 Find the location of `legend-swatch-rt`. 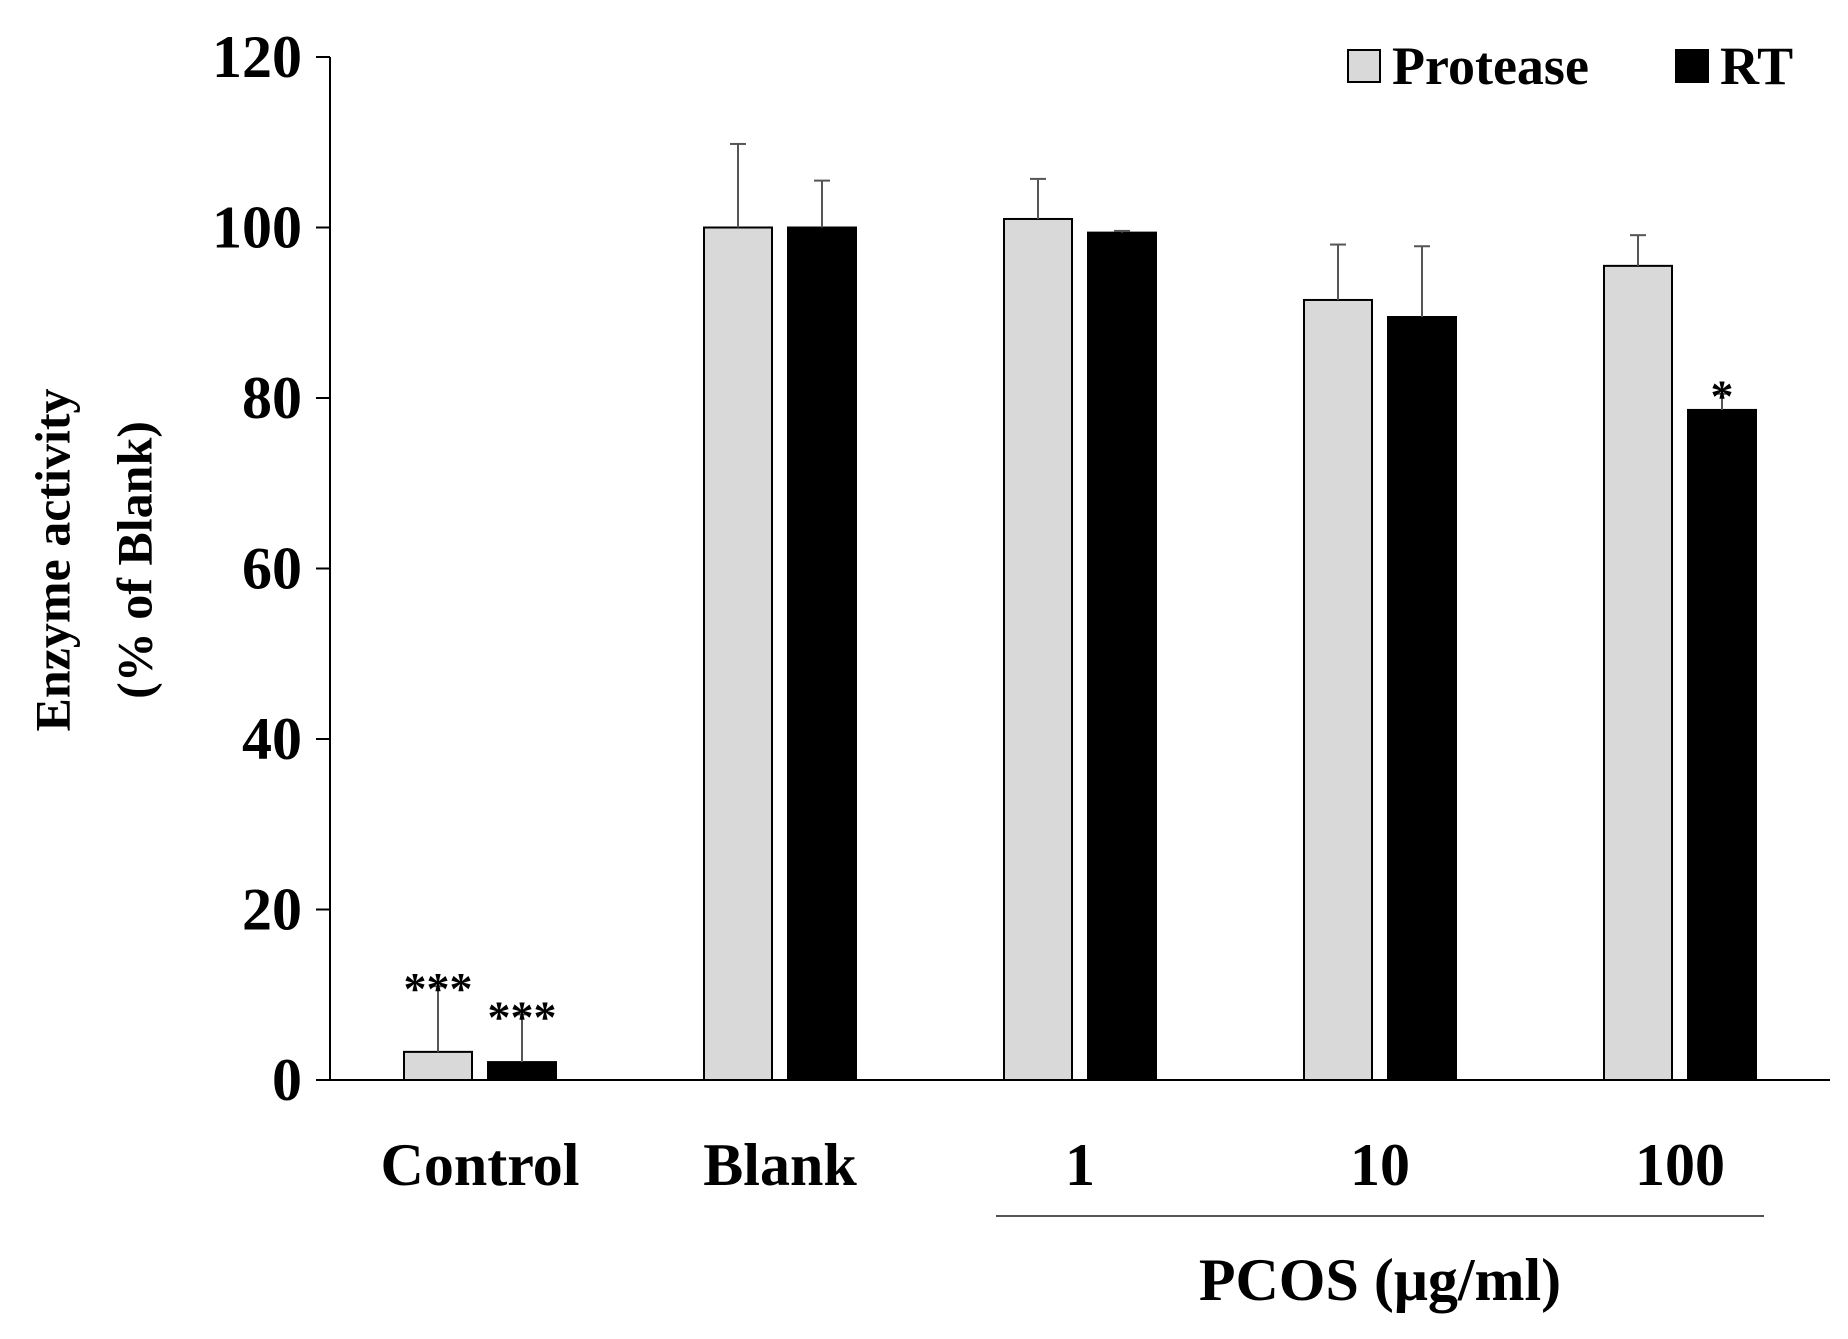

legend-swatch-rt is located at coordinates (1692, 66).